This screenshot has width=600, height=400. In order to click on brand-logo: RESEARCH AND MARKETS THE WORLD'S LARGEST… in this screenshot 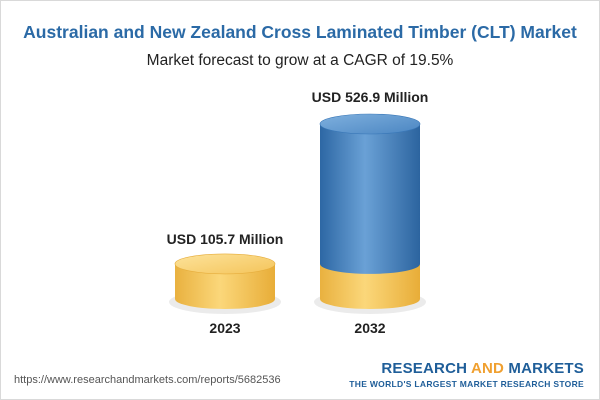, I will do `click(466, 374)`.